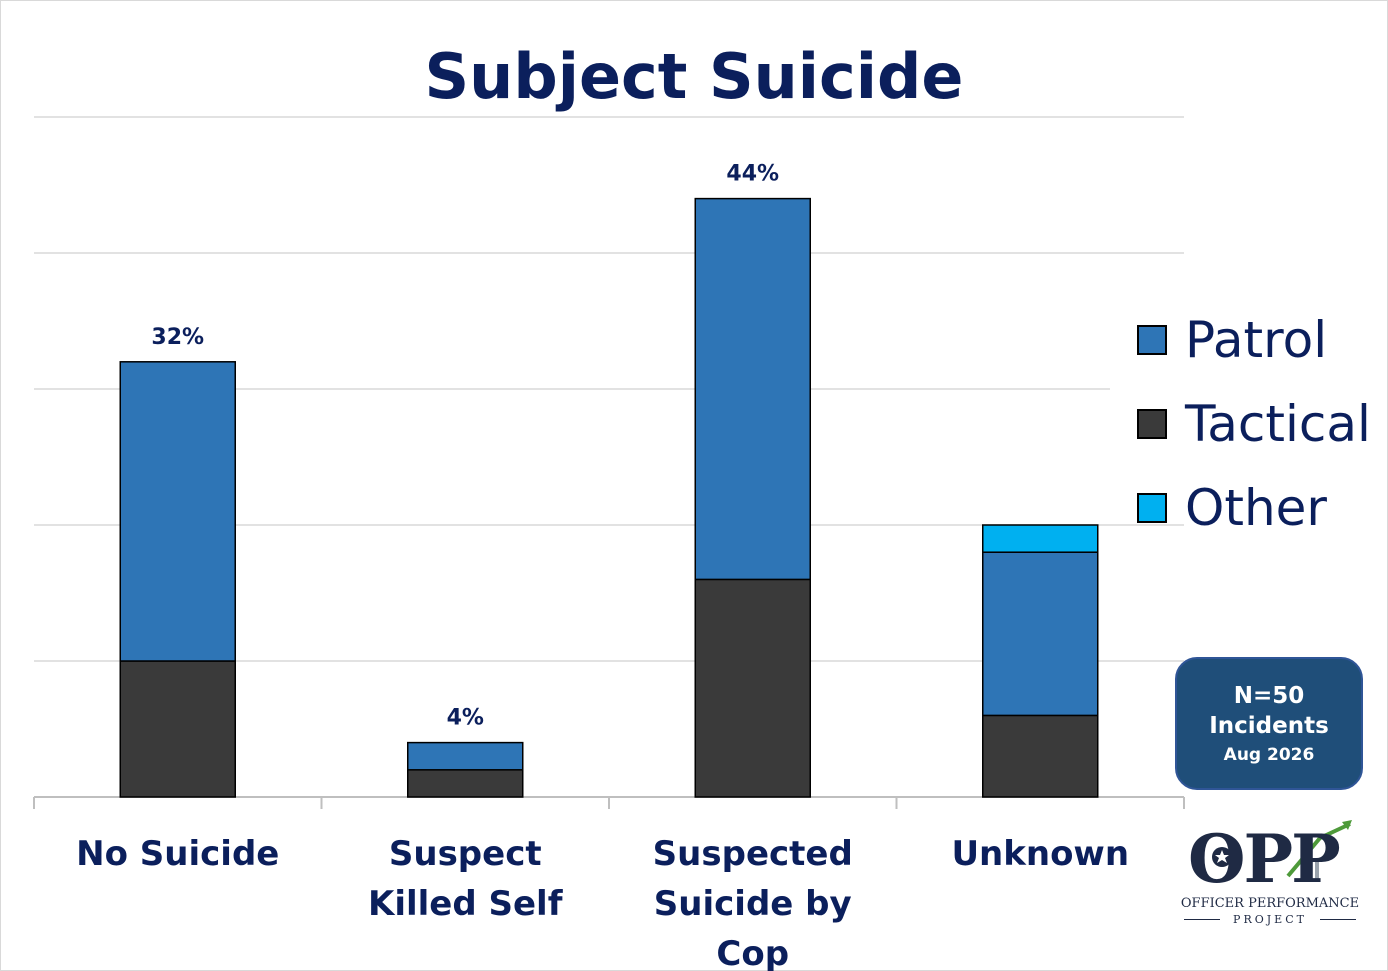 The width and height of the screenshot is (1388, 971). Describe the element at coordinates (177, 729) in the screenshot. I see `bar-tactical-no-suicide` at that location.